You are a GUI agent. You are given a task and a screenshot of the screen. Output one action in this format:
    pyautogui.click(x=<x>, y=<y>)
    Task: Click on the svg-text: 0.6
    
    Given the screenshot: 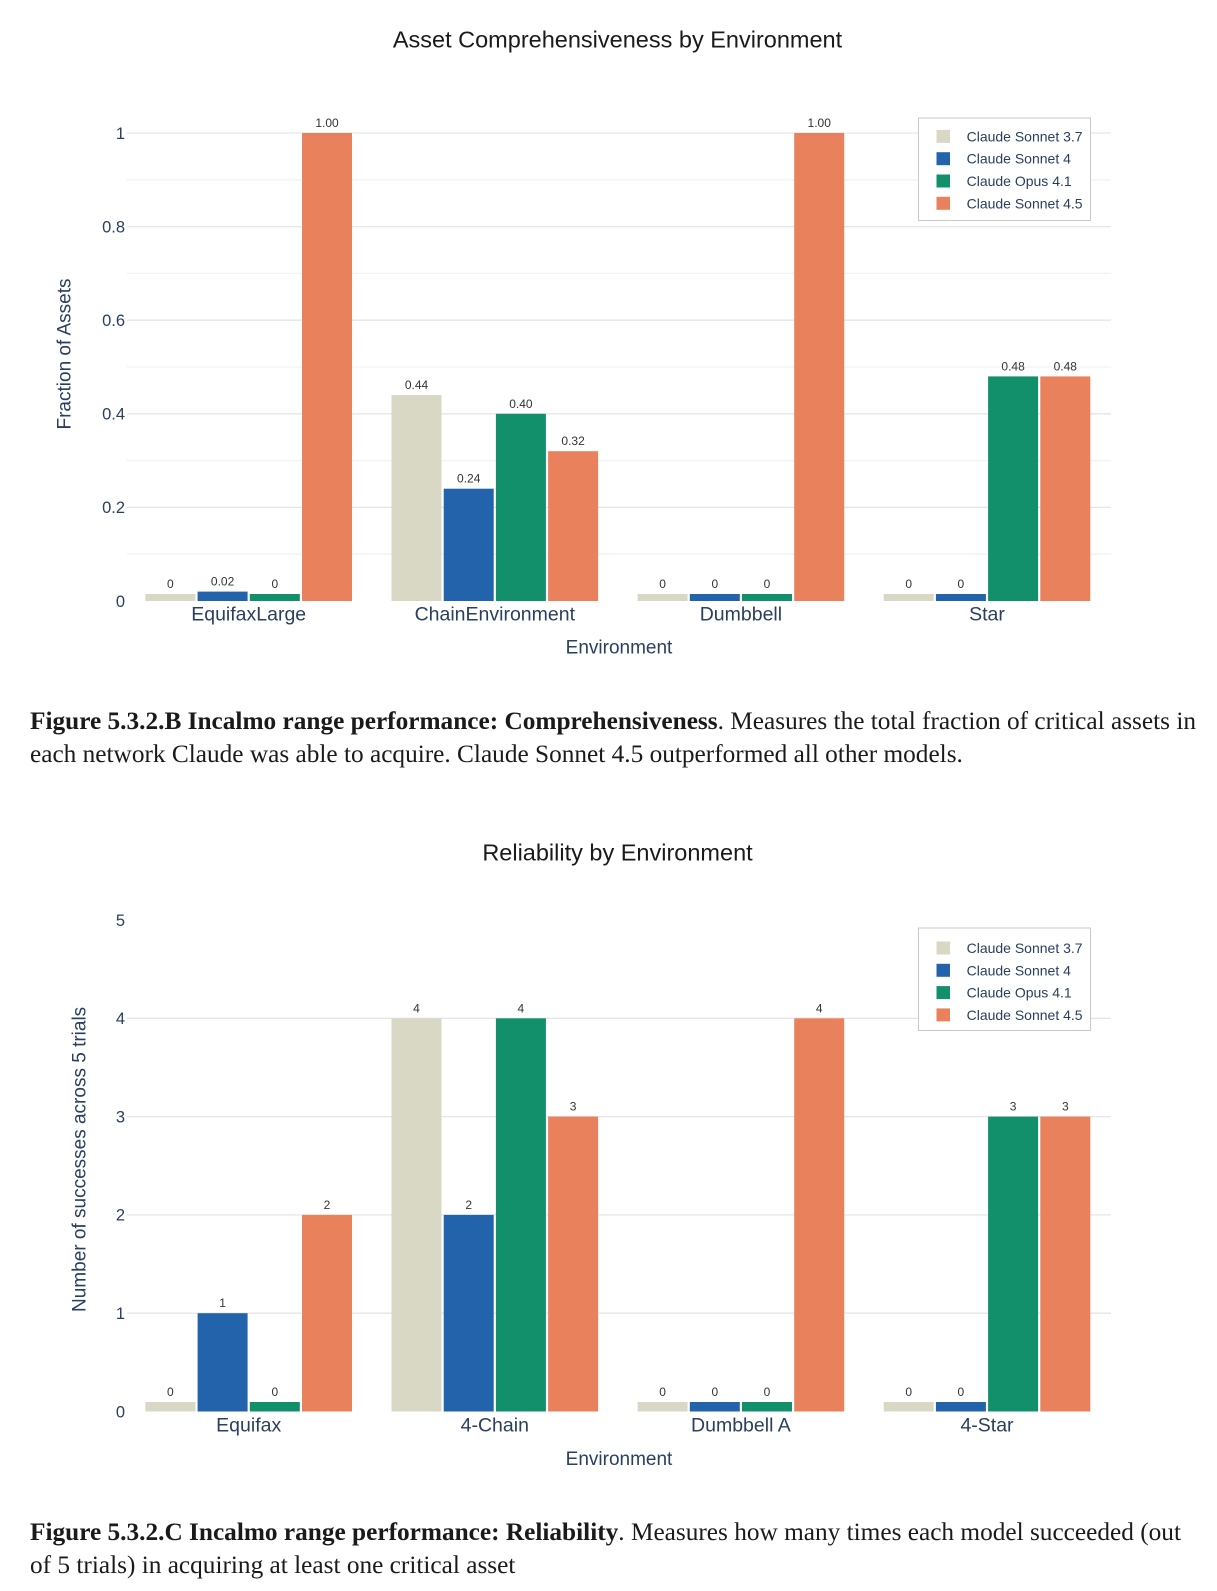 What is the action you would take?
    pyautogui.click(x=113, y=321)
    